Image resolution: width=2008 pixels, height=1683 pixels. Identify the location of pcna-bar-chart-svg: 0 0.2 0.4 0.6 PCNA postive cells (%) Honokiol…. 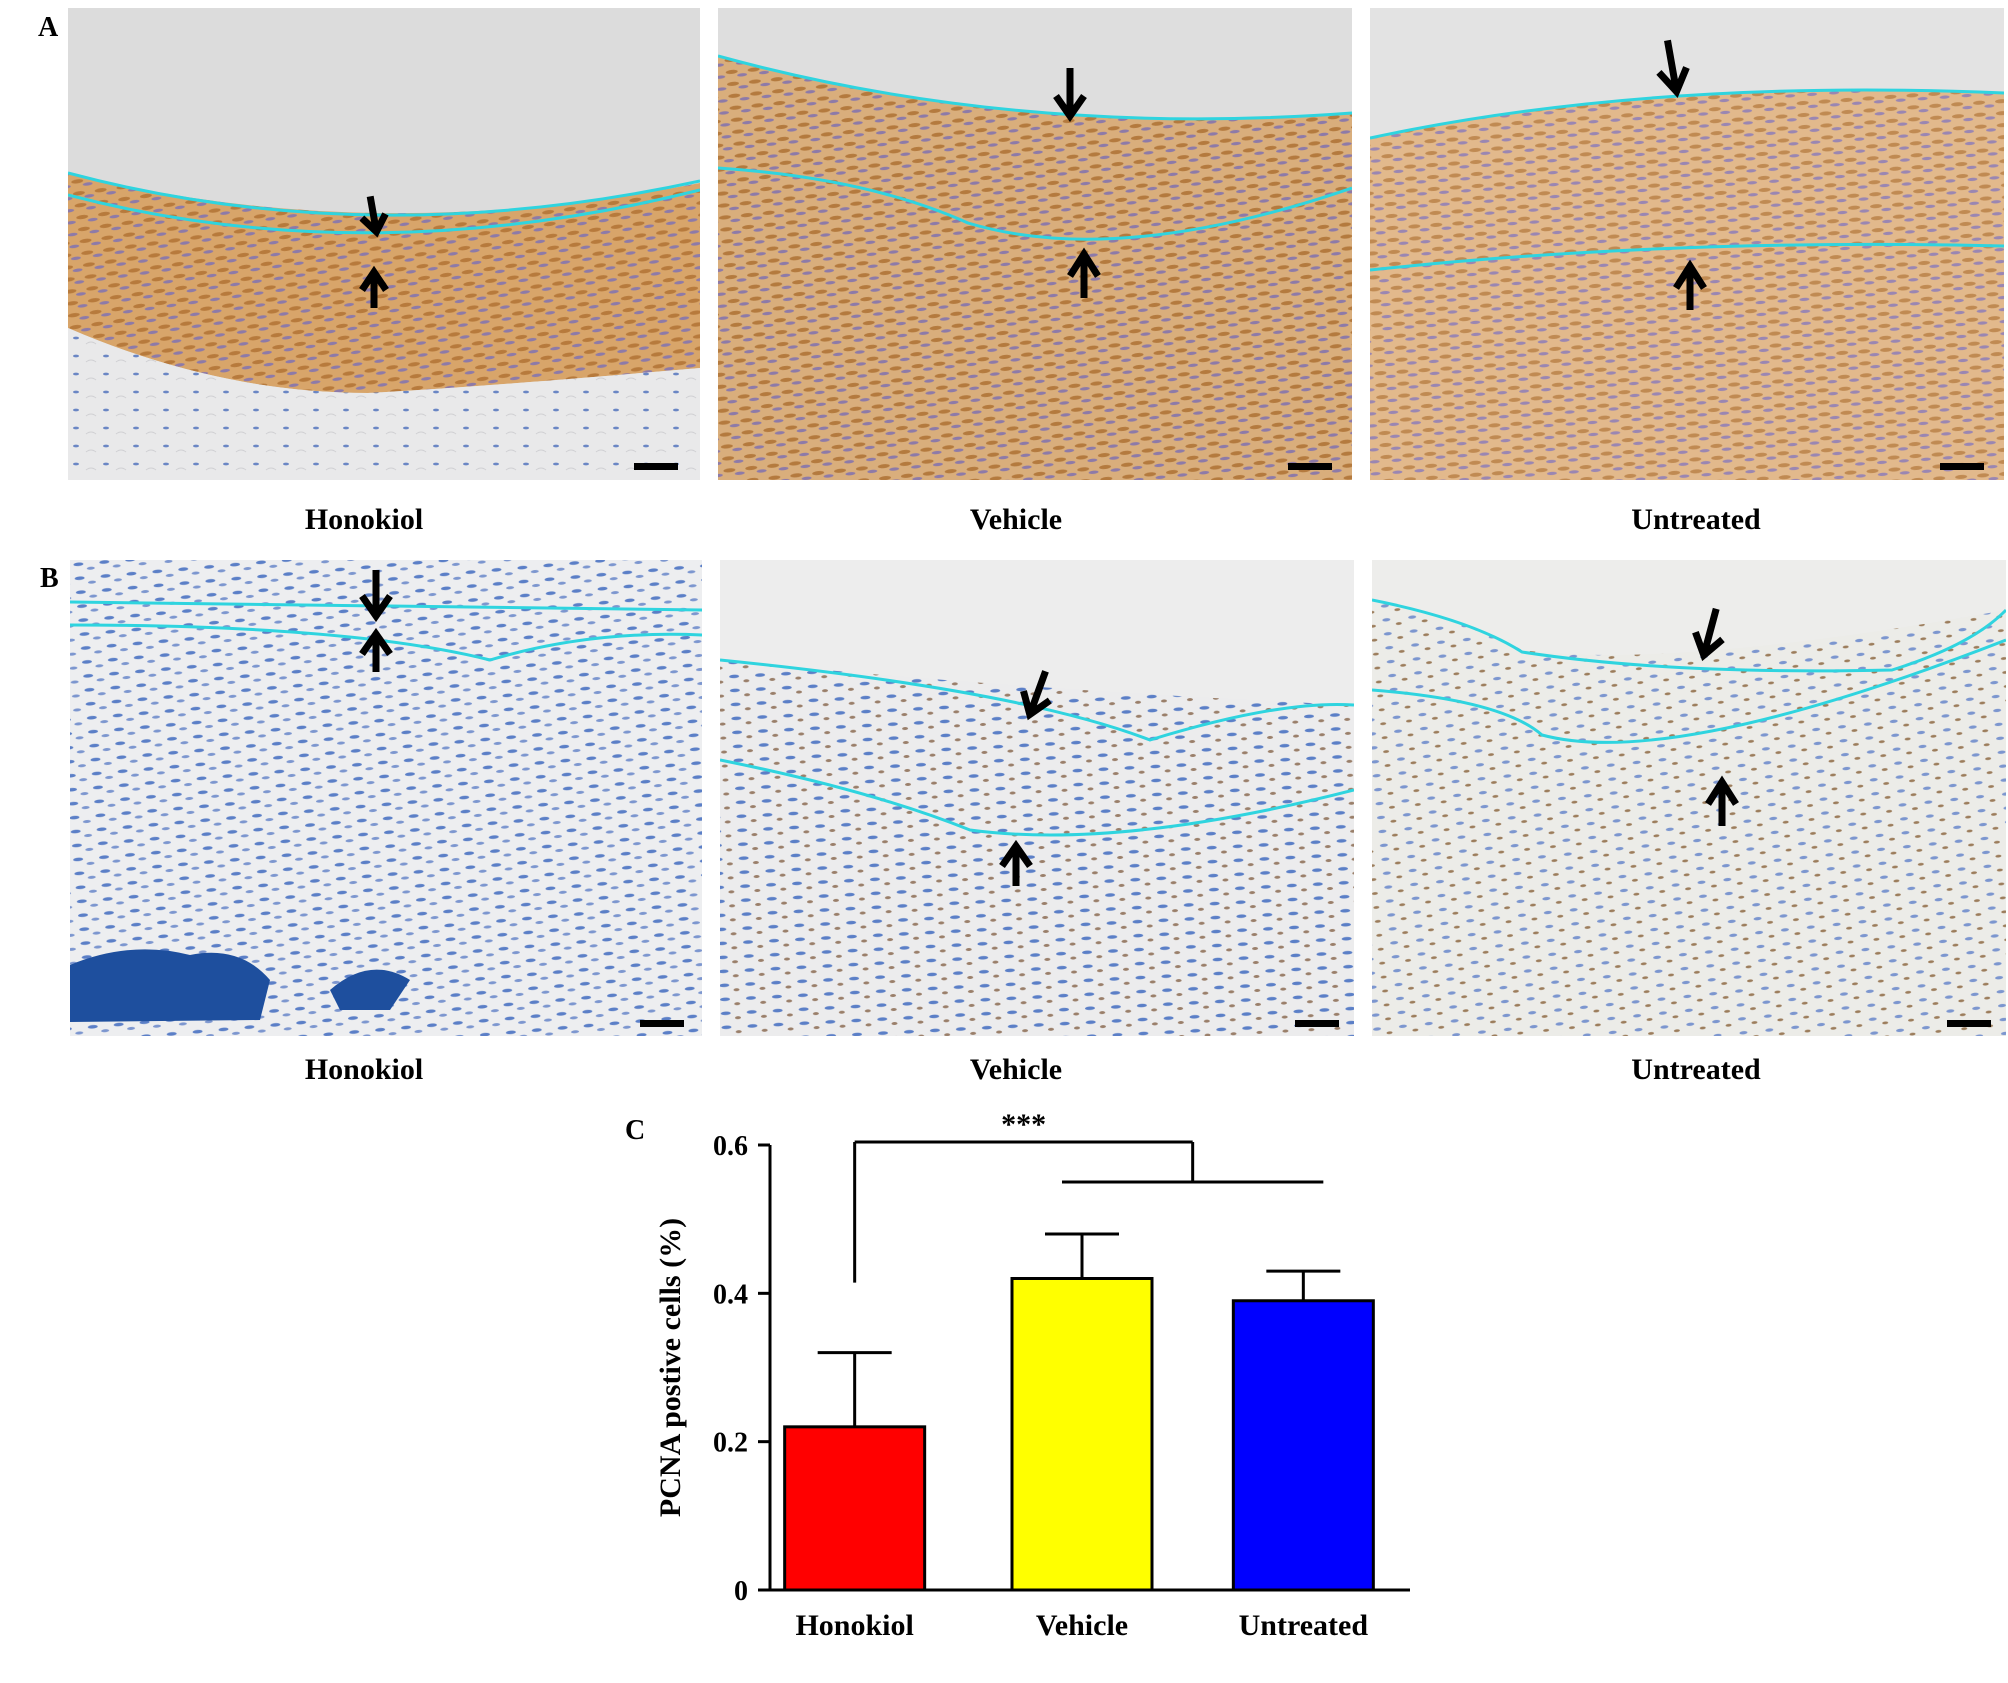
(1032, 1375).